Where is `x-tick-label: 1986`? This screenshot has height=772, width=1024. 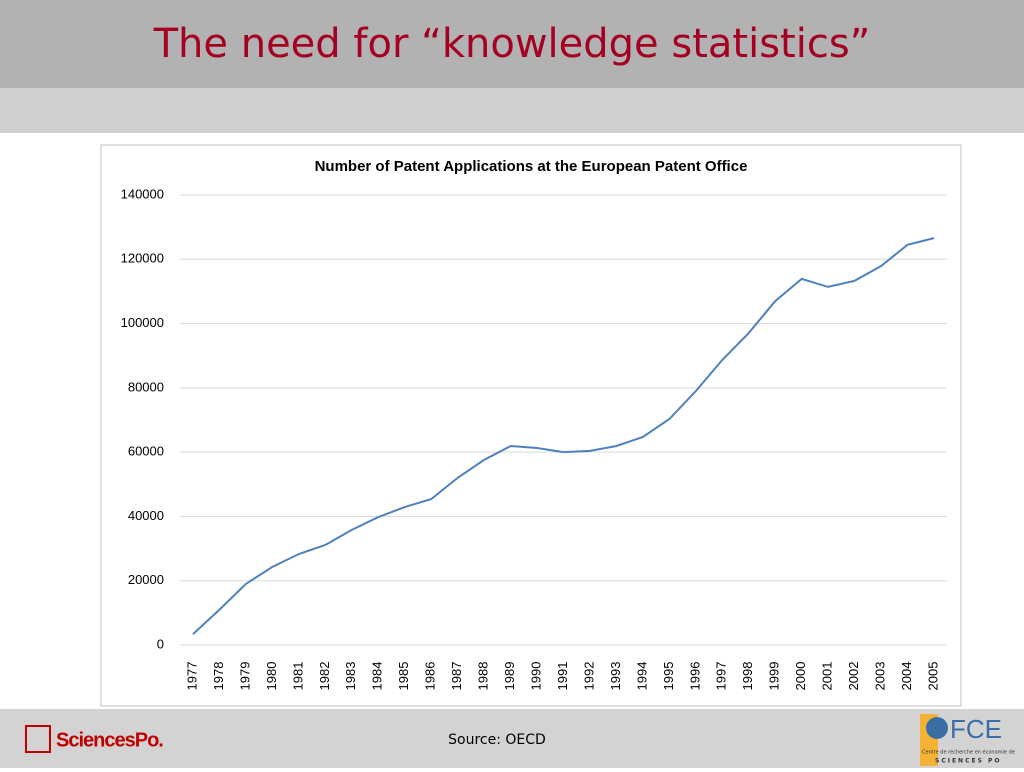 x-tick-label: 1986 is located at coordinates (430, 676).